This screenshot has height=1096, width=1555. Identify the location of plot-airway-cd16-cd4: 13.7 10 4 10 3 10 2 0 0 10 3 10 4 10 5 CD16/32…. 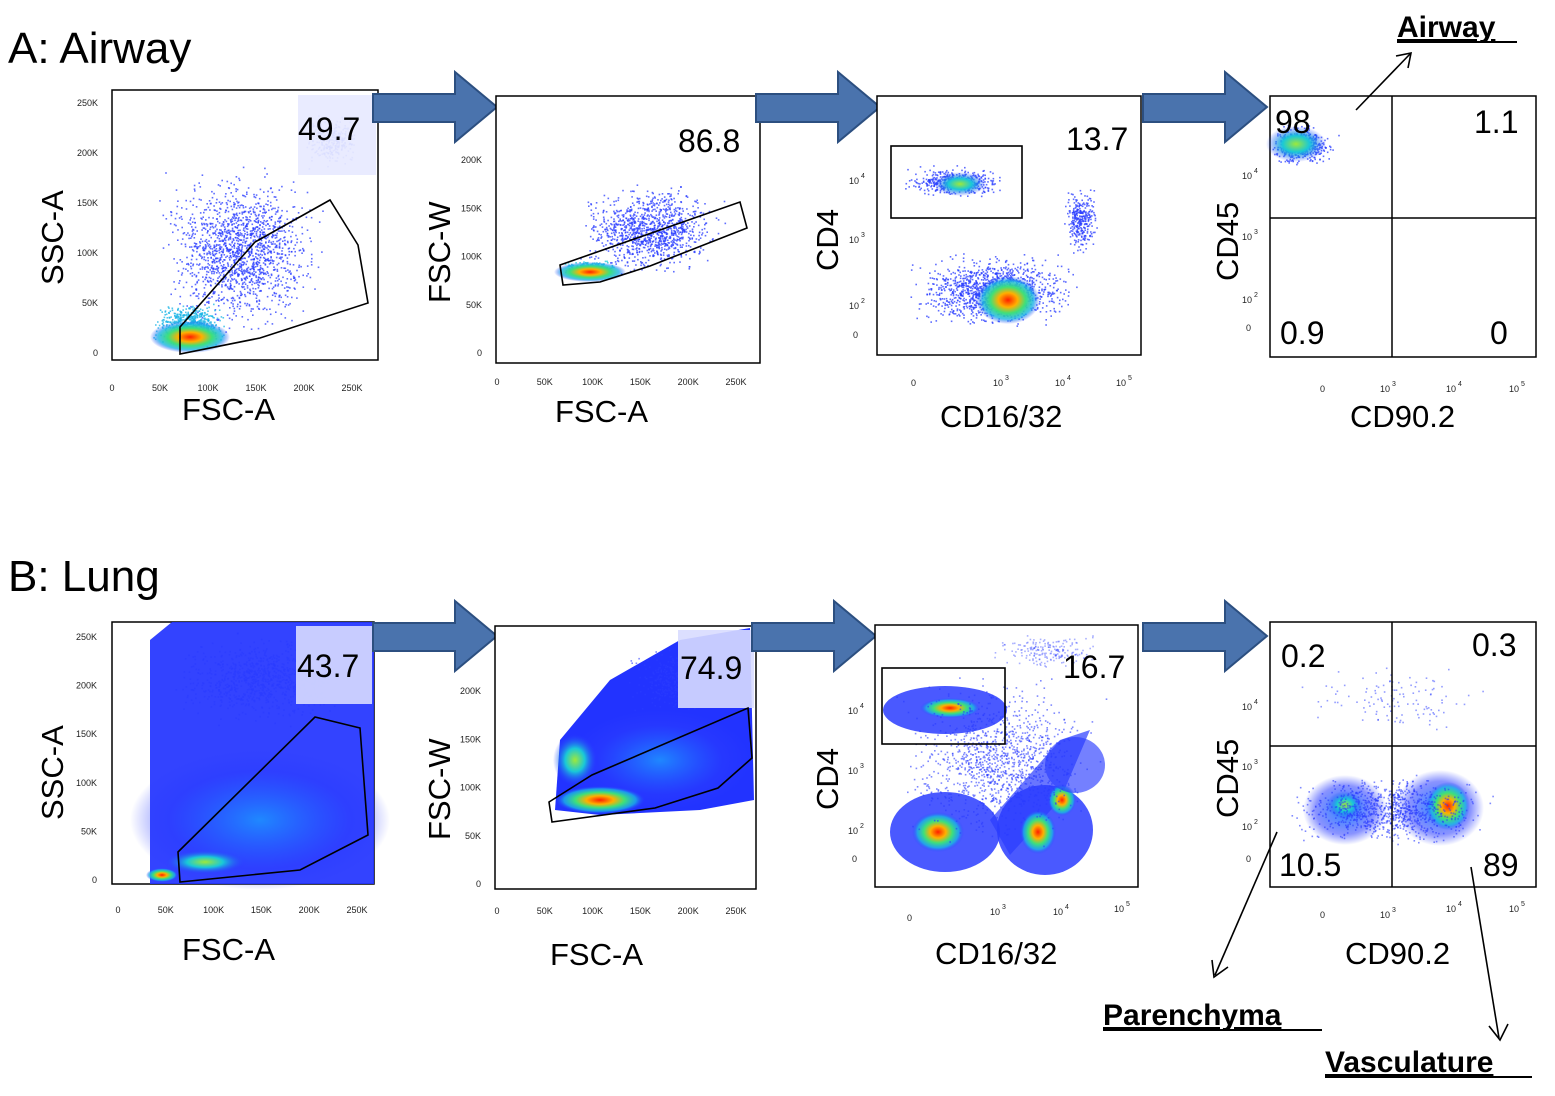
(976, 264).